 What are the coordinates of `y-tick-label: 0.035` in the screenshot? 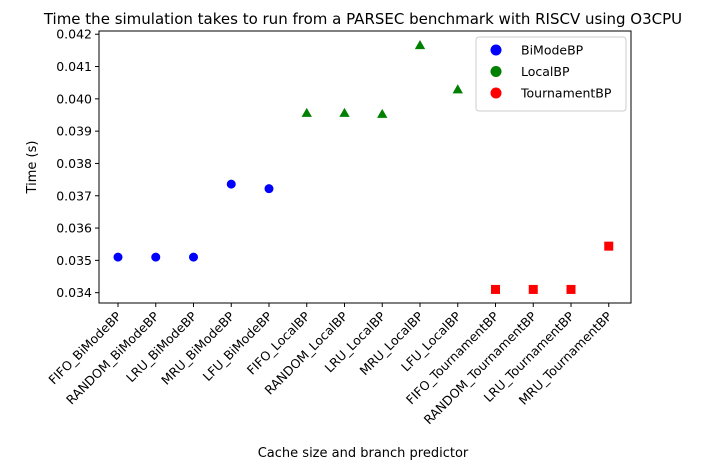 It's located at (74, 260).